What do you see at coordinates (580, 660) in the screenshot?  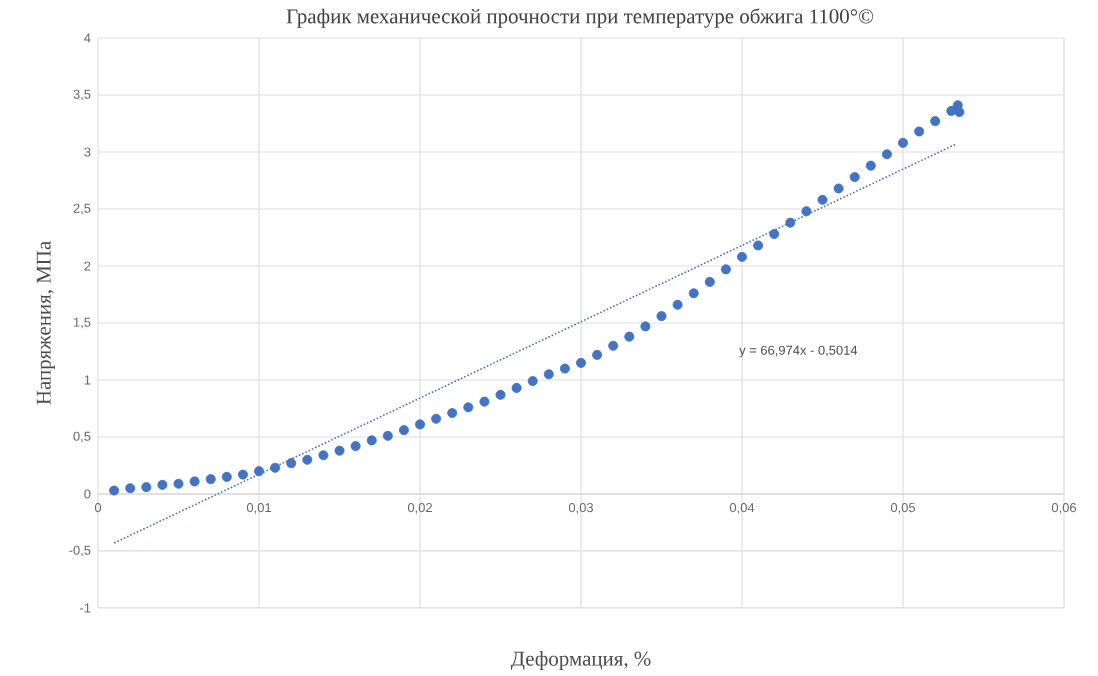 I see `x-axis-title: Деформация, %` at bounding box center [580, 660].